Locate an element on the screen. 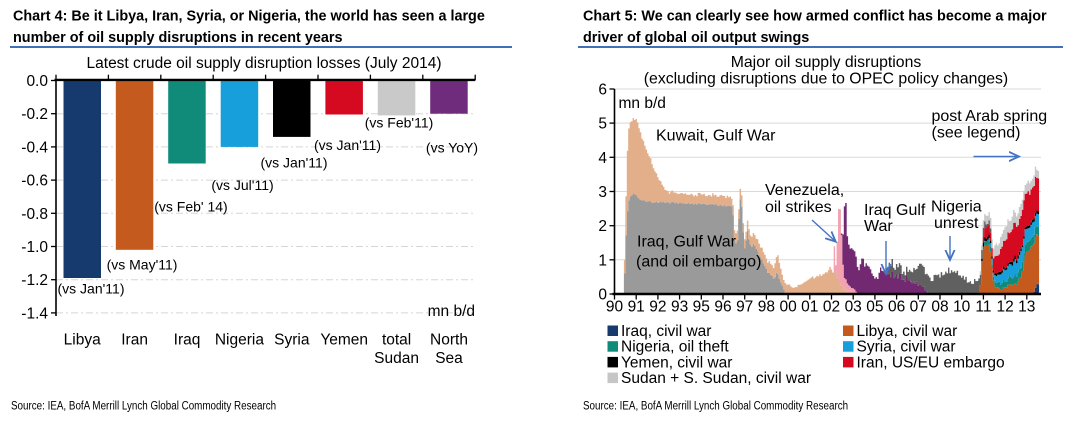 This screenshot has width=1068, height=432. svg-text: 08 is located at coordinates (939, 307).